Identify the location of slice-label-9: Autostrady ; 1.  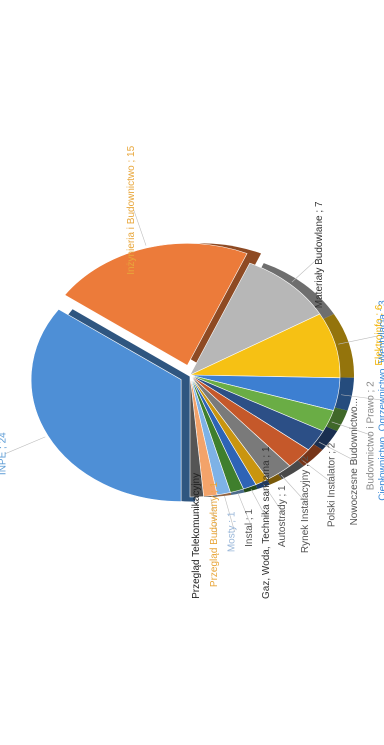
(282, 516).